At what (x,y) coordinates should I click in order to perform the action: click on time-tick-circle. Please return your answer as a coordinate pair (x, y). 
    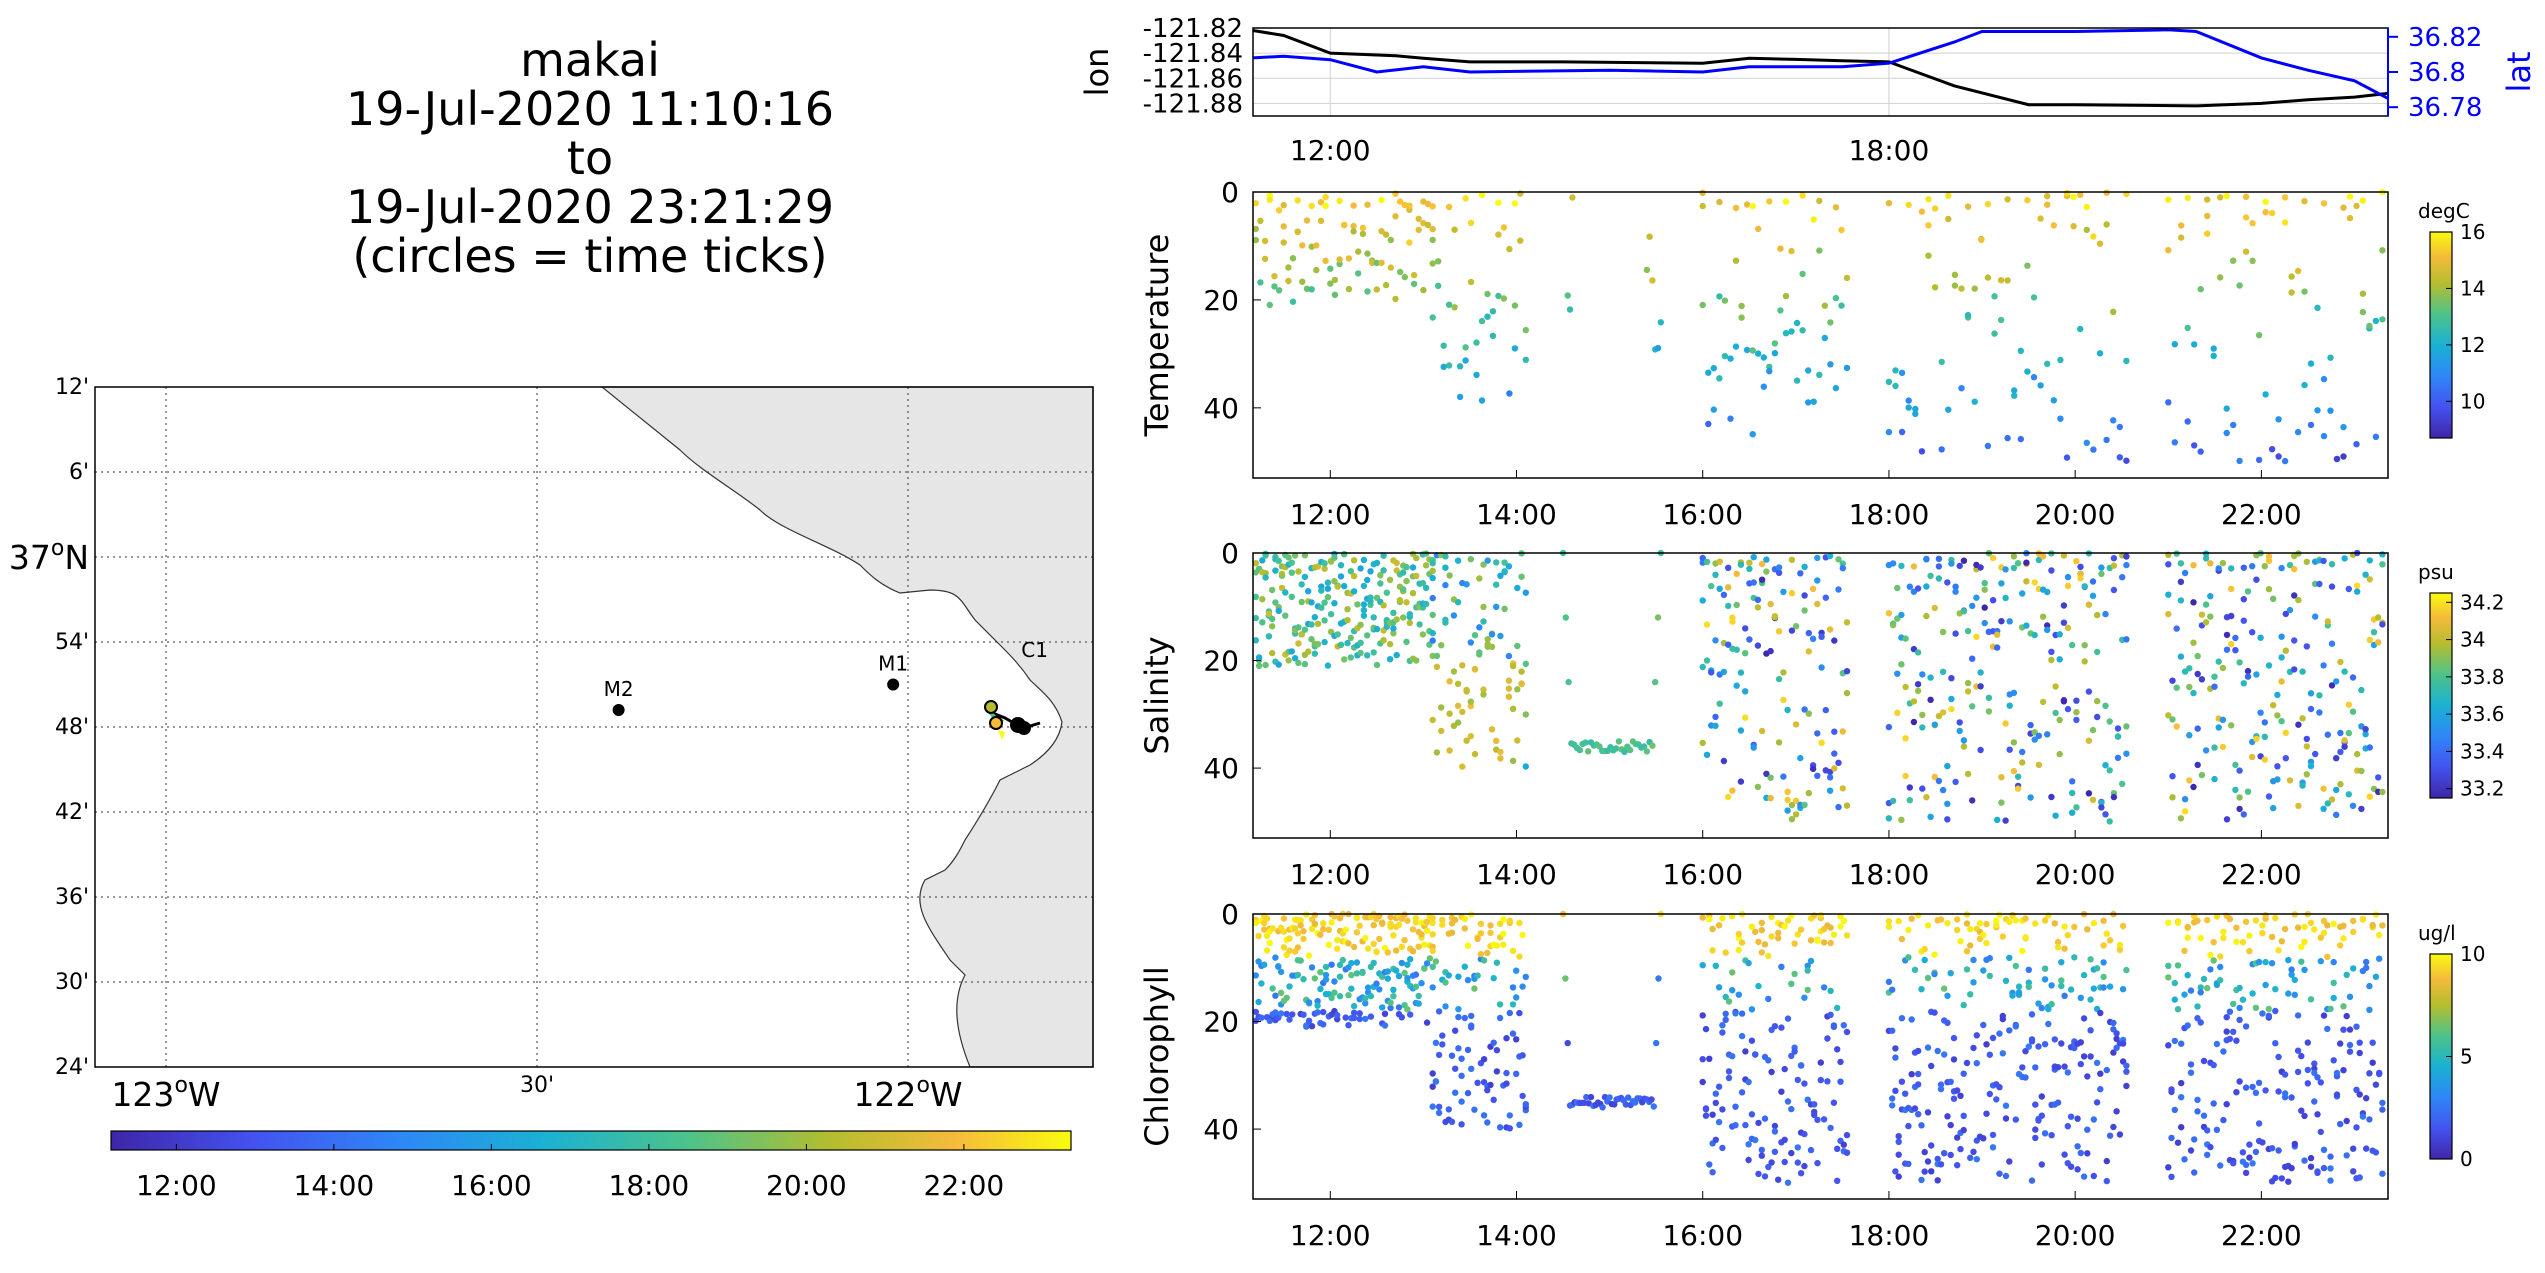
    Looking at the image, I should click on (996, 723).